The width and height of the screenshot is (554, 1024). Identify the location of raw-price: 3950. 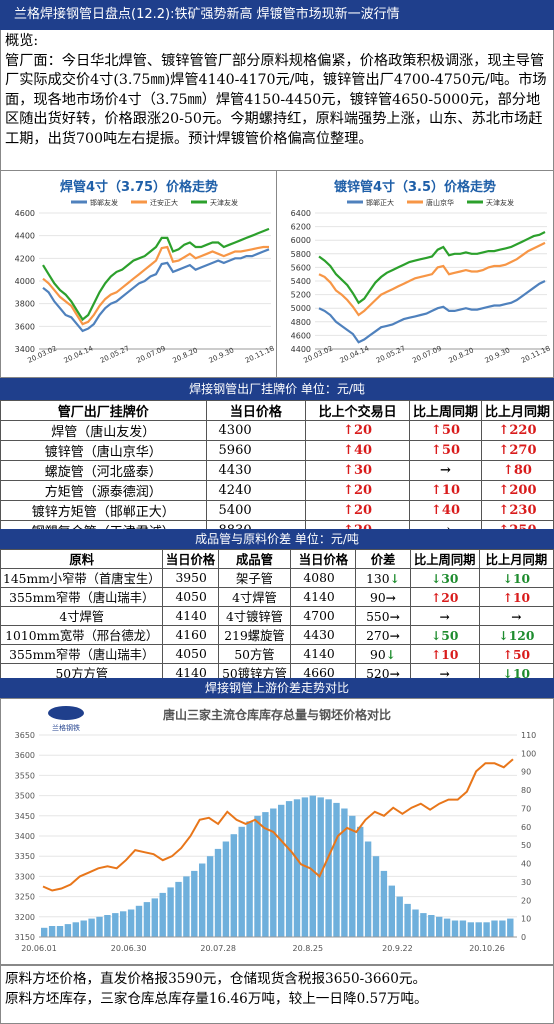
(190, 578).